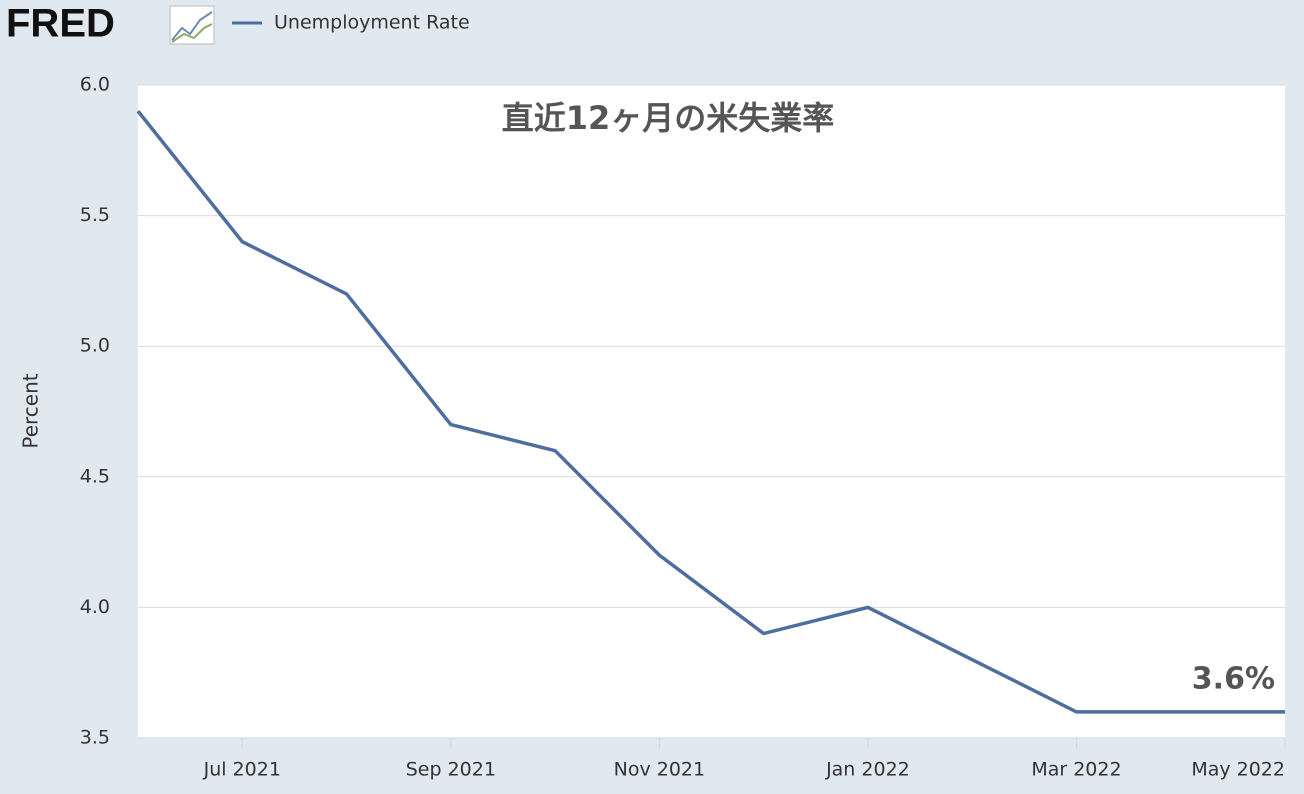 The width and height of the screenshot is (1304, 794). What do you see at coordinates (1238, 770) in the screenshot?
I see `x-tick-label: May 2022` at bounding box center [1238, 770].